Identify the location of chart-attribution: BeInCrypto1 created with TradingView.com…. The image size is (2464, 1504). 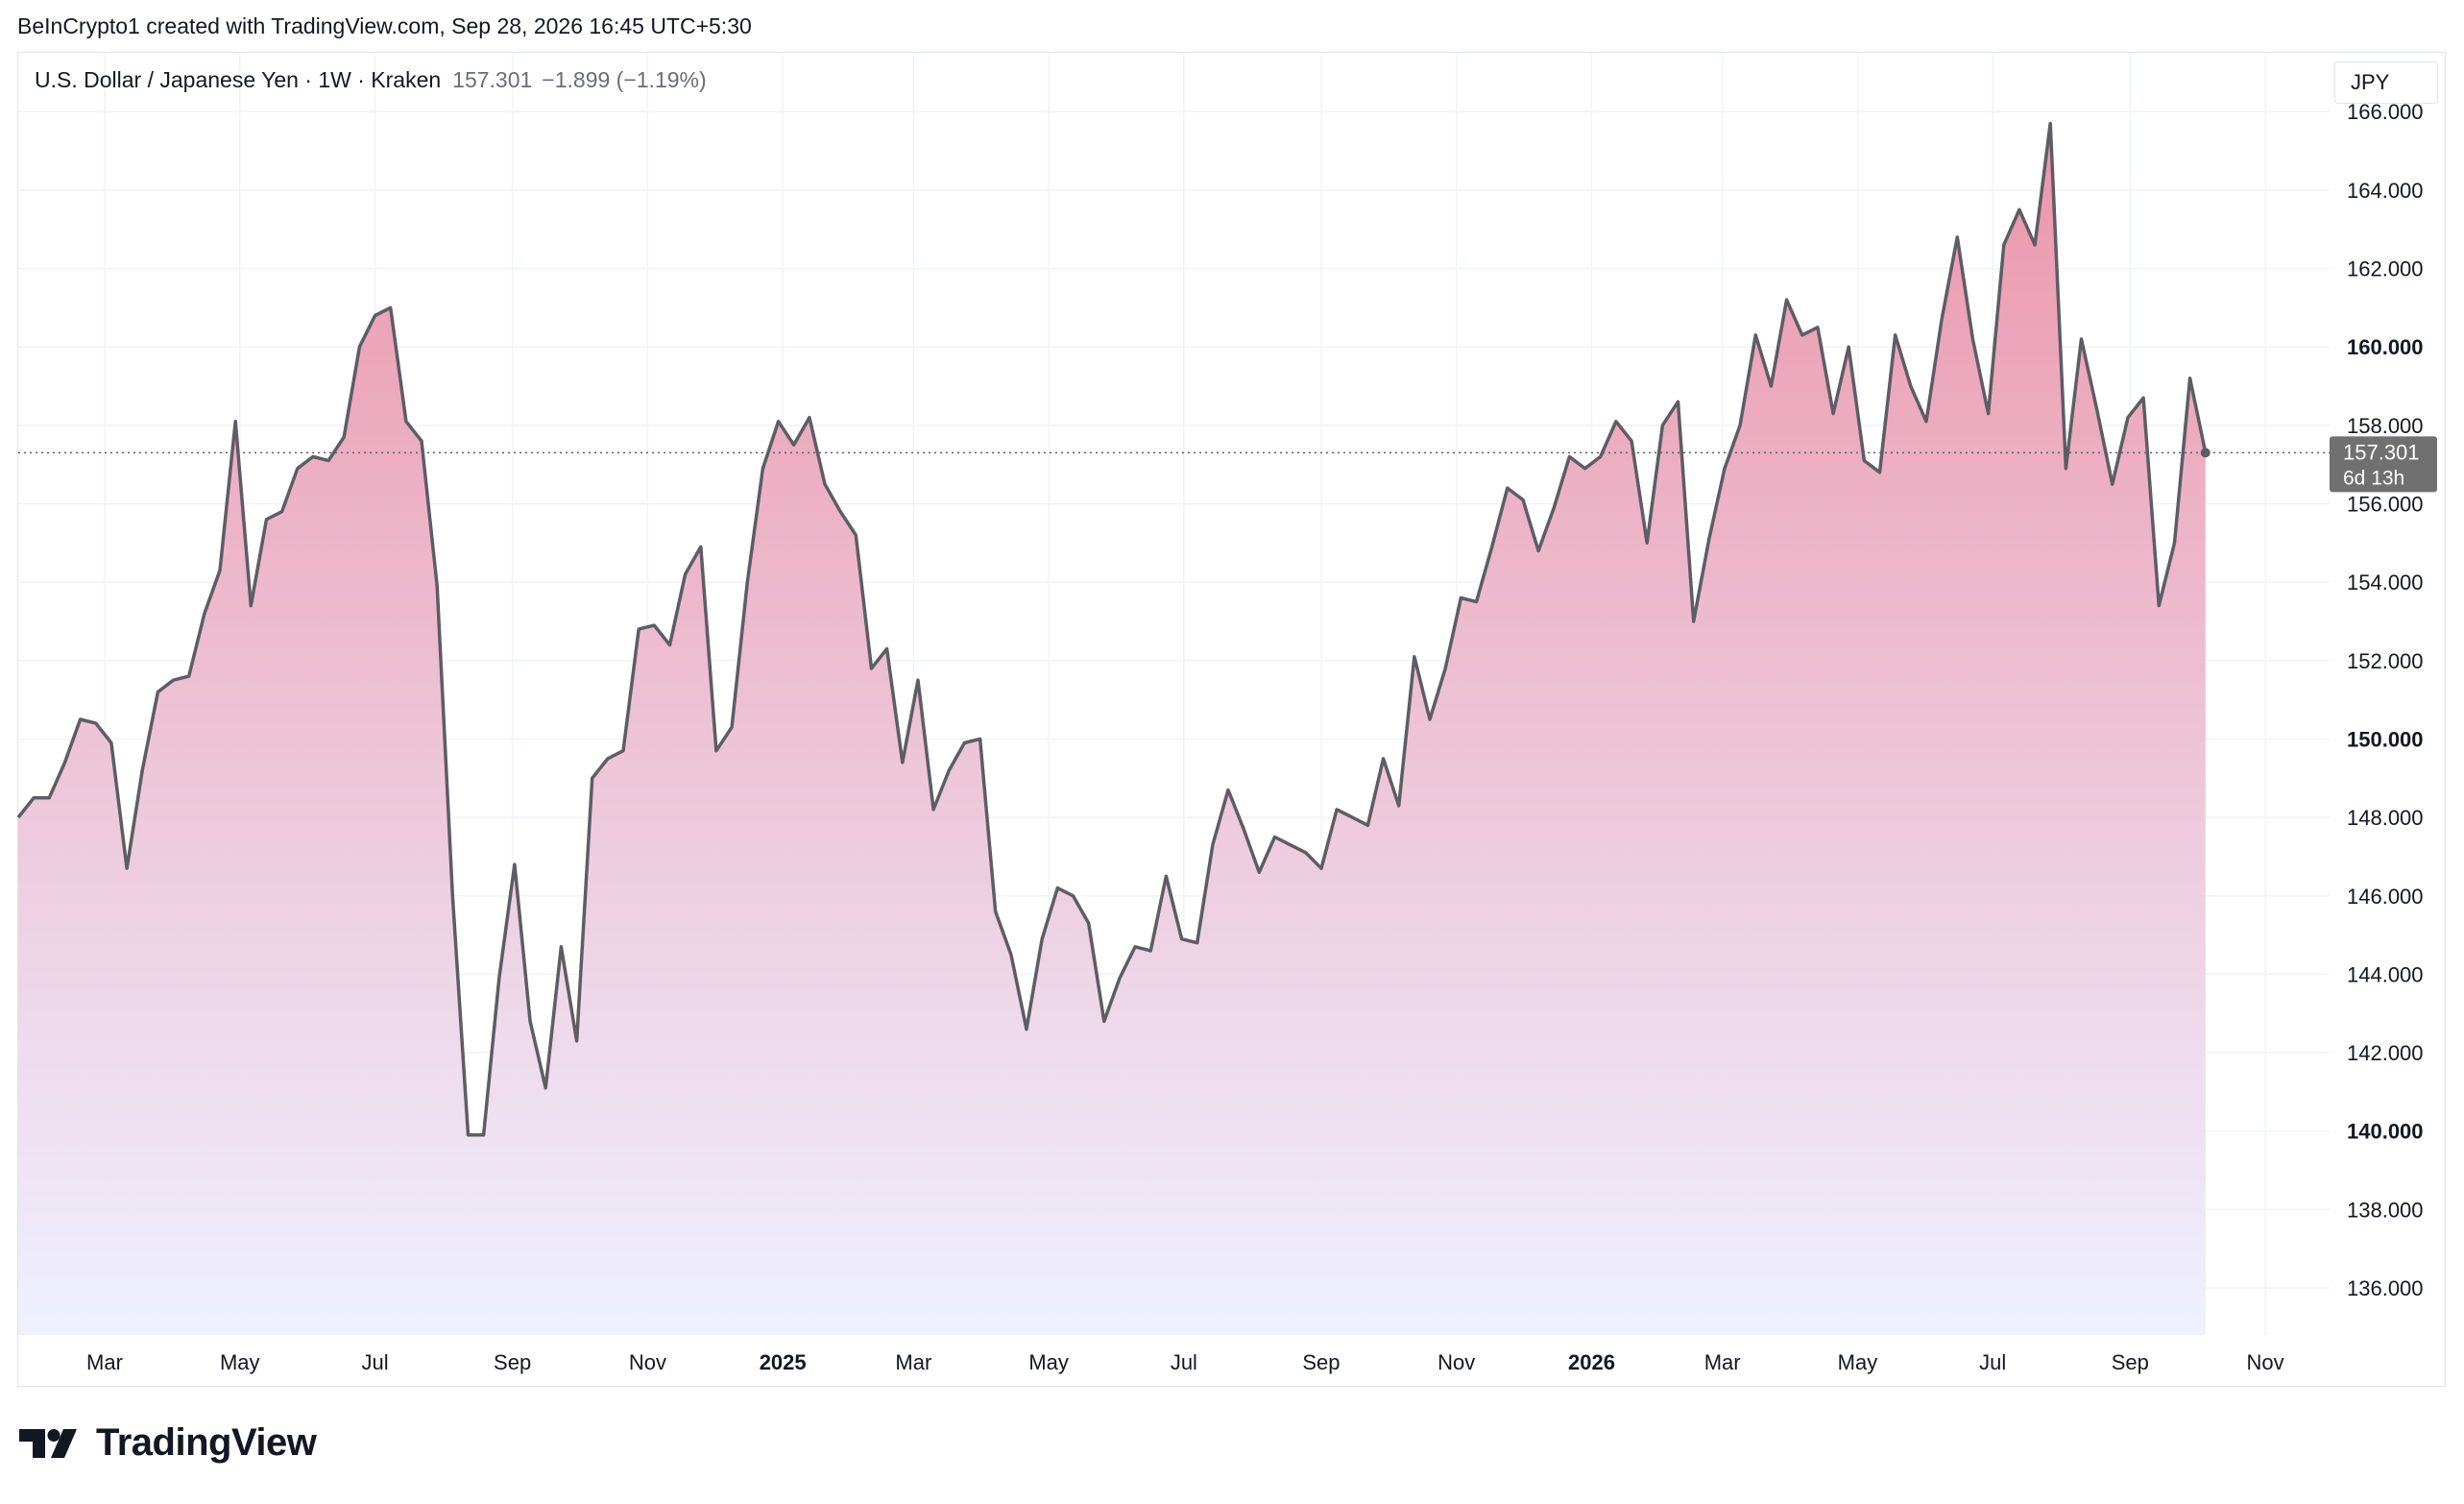
(384, 25).